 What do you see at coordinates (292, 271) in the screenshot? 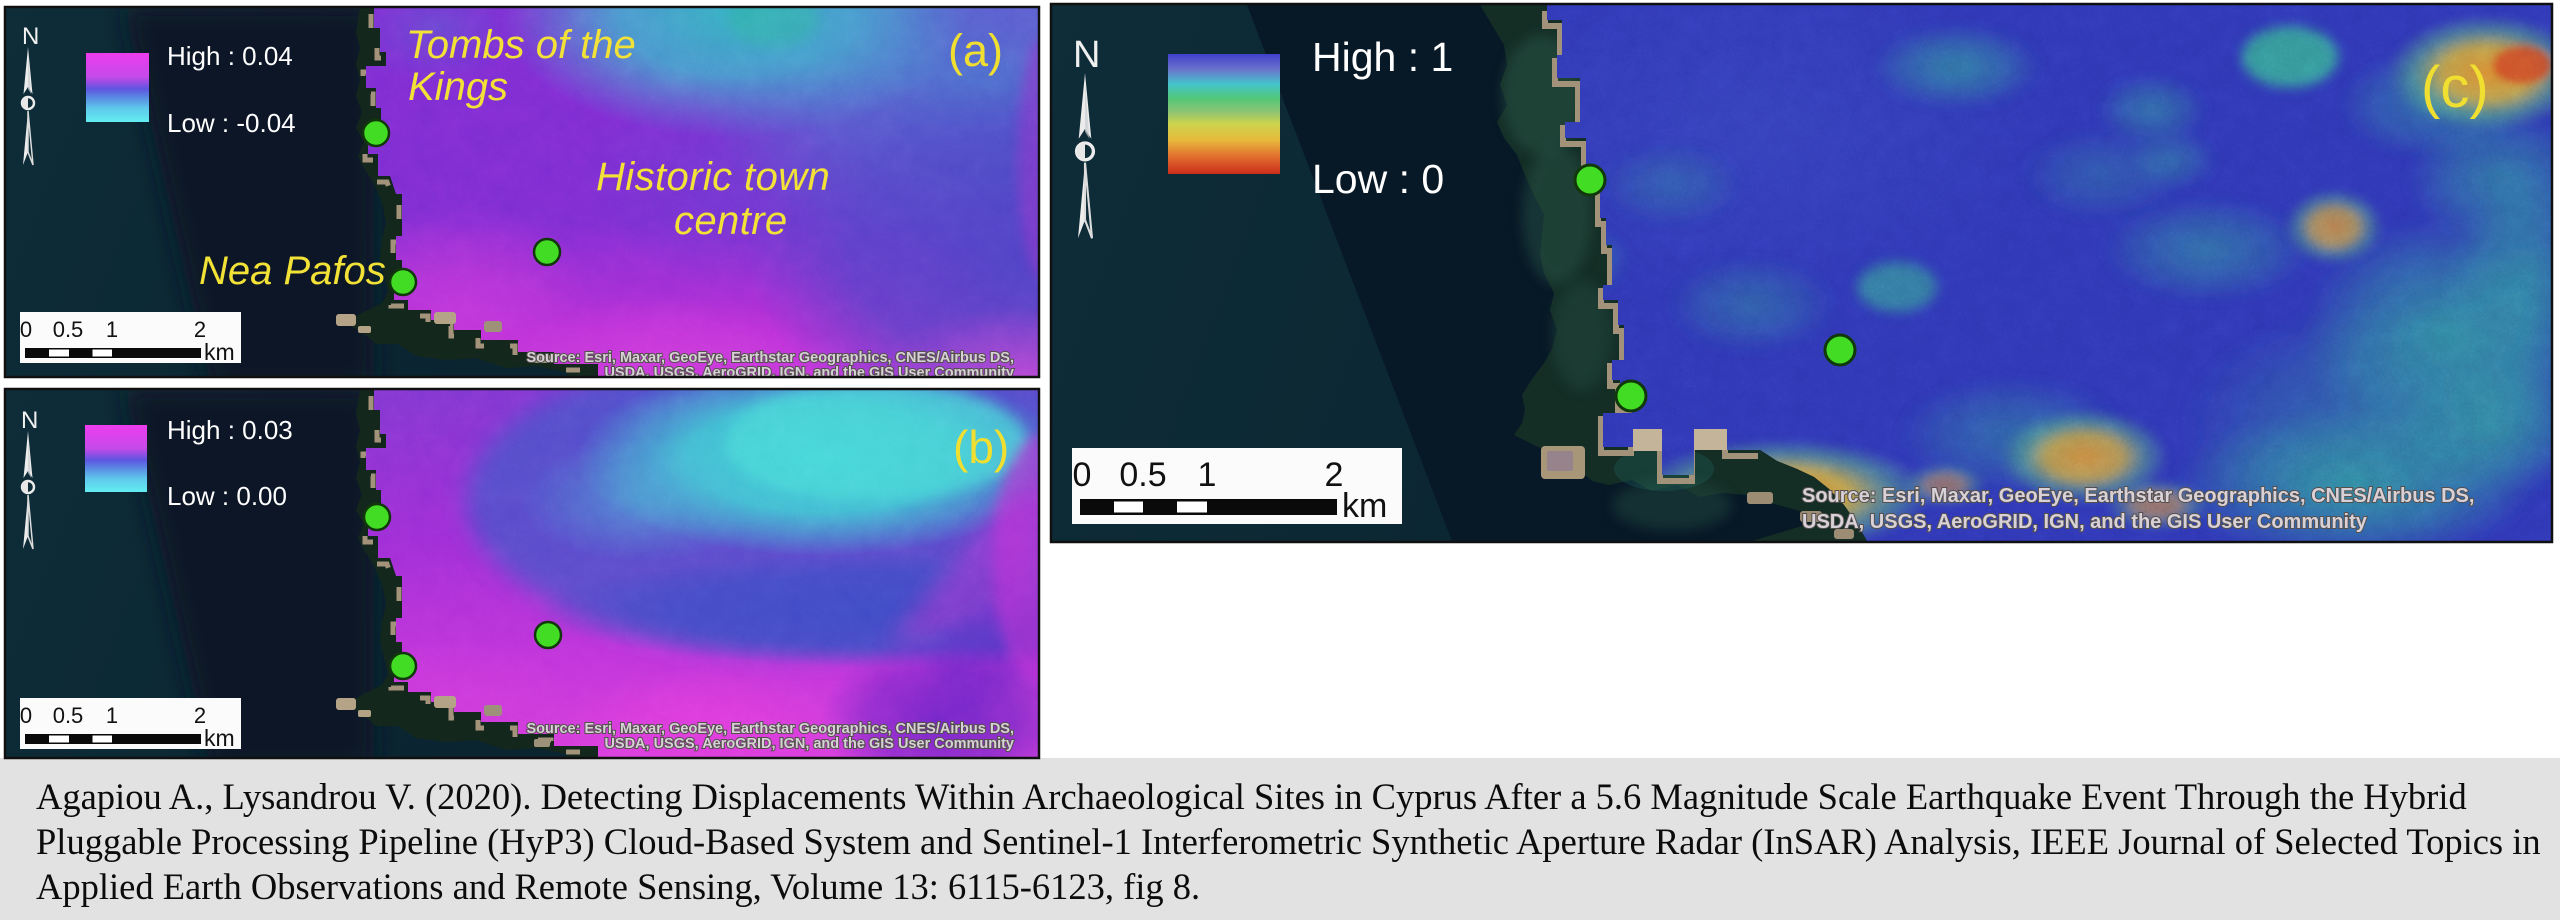
I see `svg-text: Nea Pafos` at bounding box center [292, 271].